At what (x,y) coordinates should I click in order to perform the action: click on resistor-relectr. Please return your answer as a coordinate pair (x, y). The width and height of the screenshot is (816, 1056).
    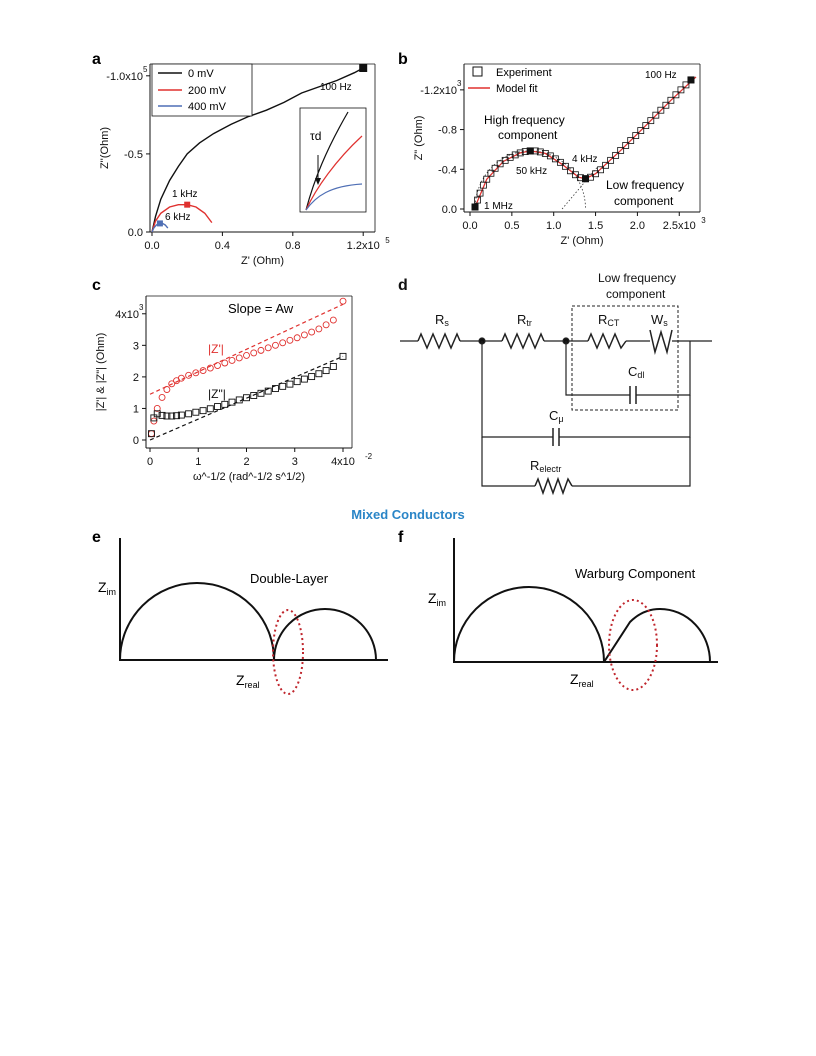
    Looking at the image, I should click on (553, 486).